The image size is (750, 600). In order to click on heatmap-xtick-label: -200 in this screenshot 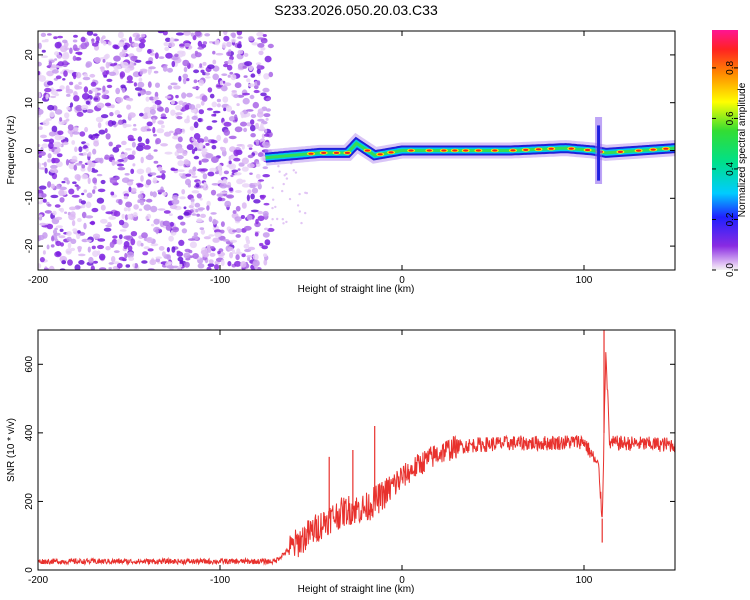, I will do `click(38, 280)`.